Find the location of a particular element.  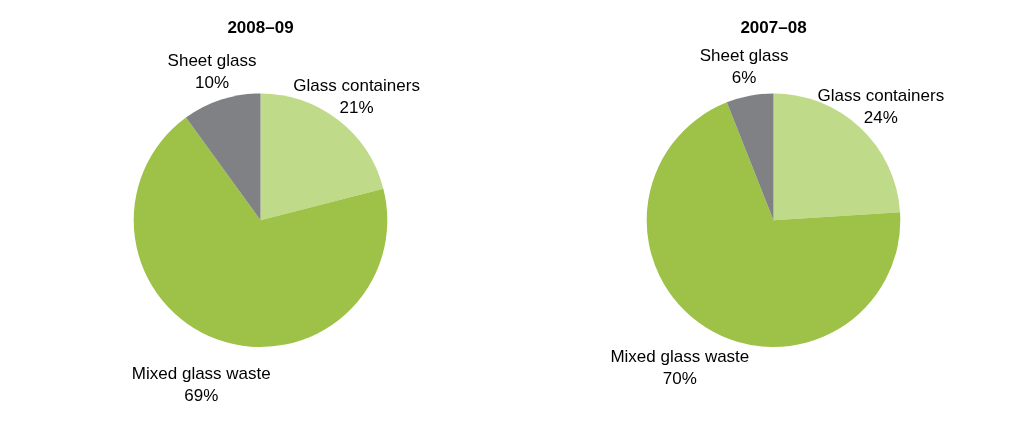

data-label: 21% is located at coordinates (356, 107).